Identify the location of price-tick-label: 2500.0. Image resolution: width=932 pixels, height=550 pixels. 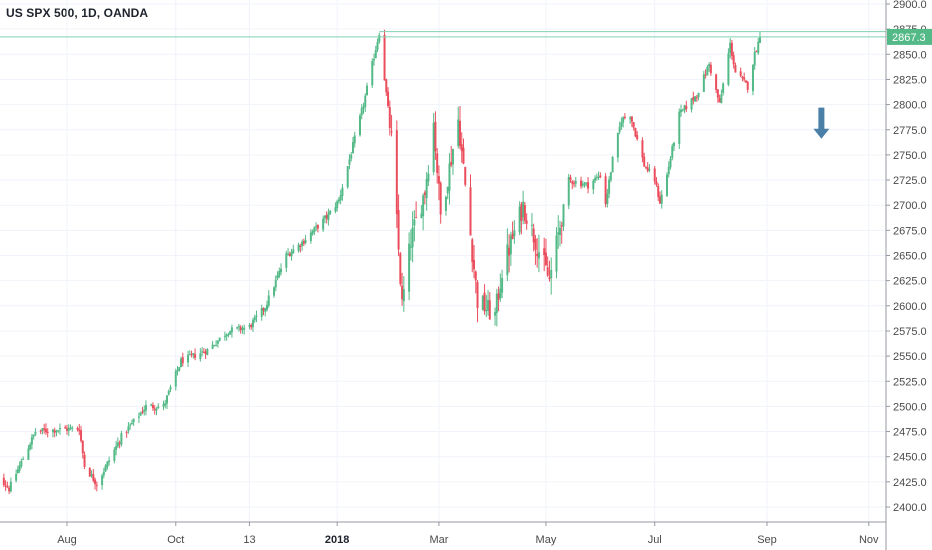
(910, 407).